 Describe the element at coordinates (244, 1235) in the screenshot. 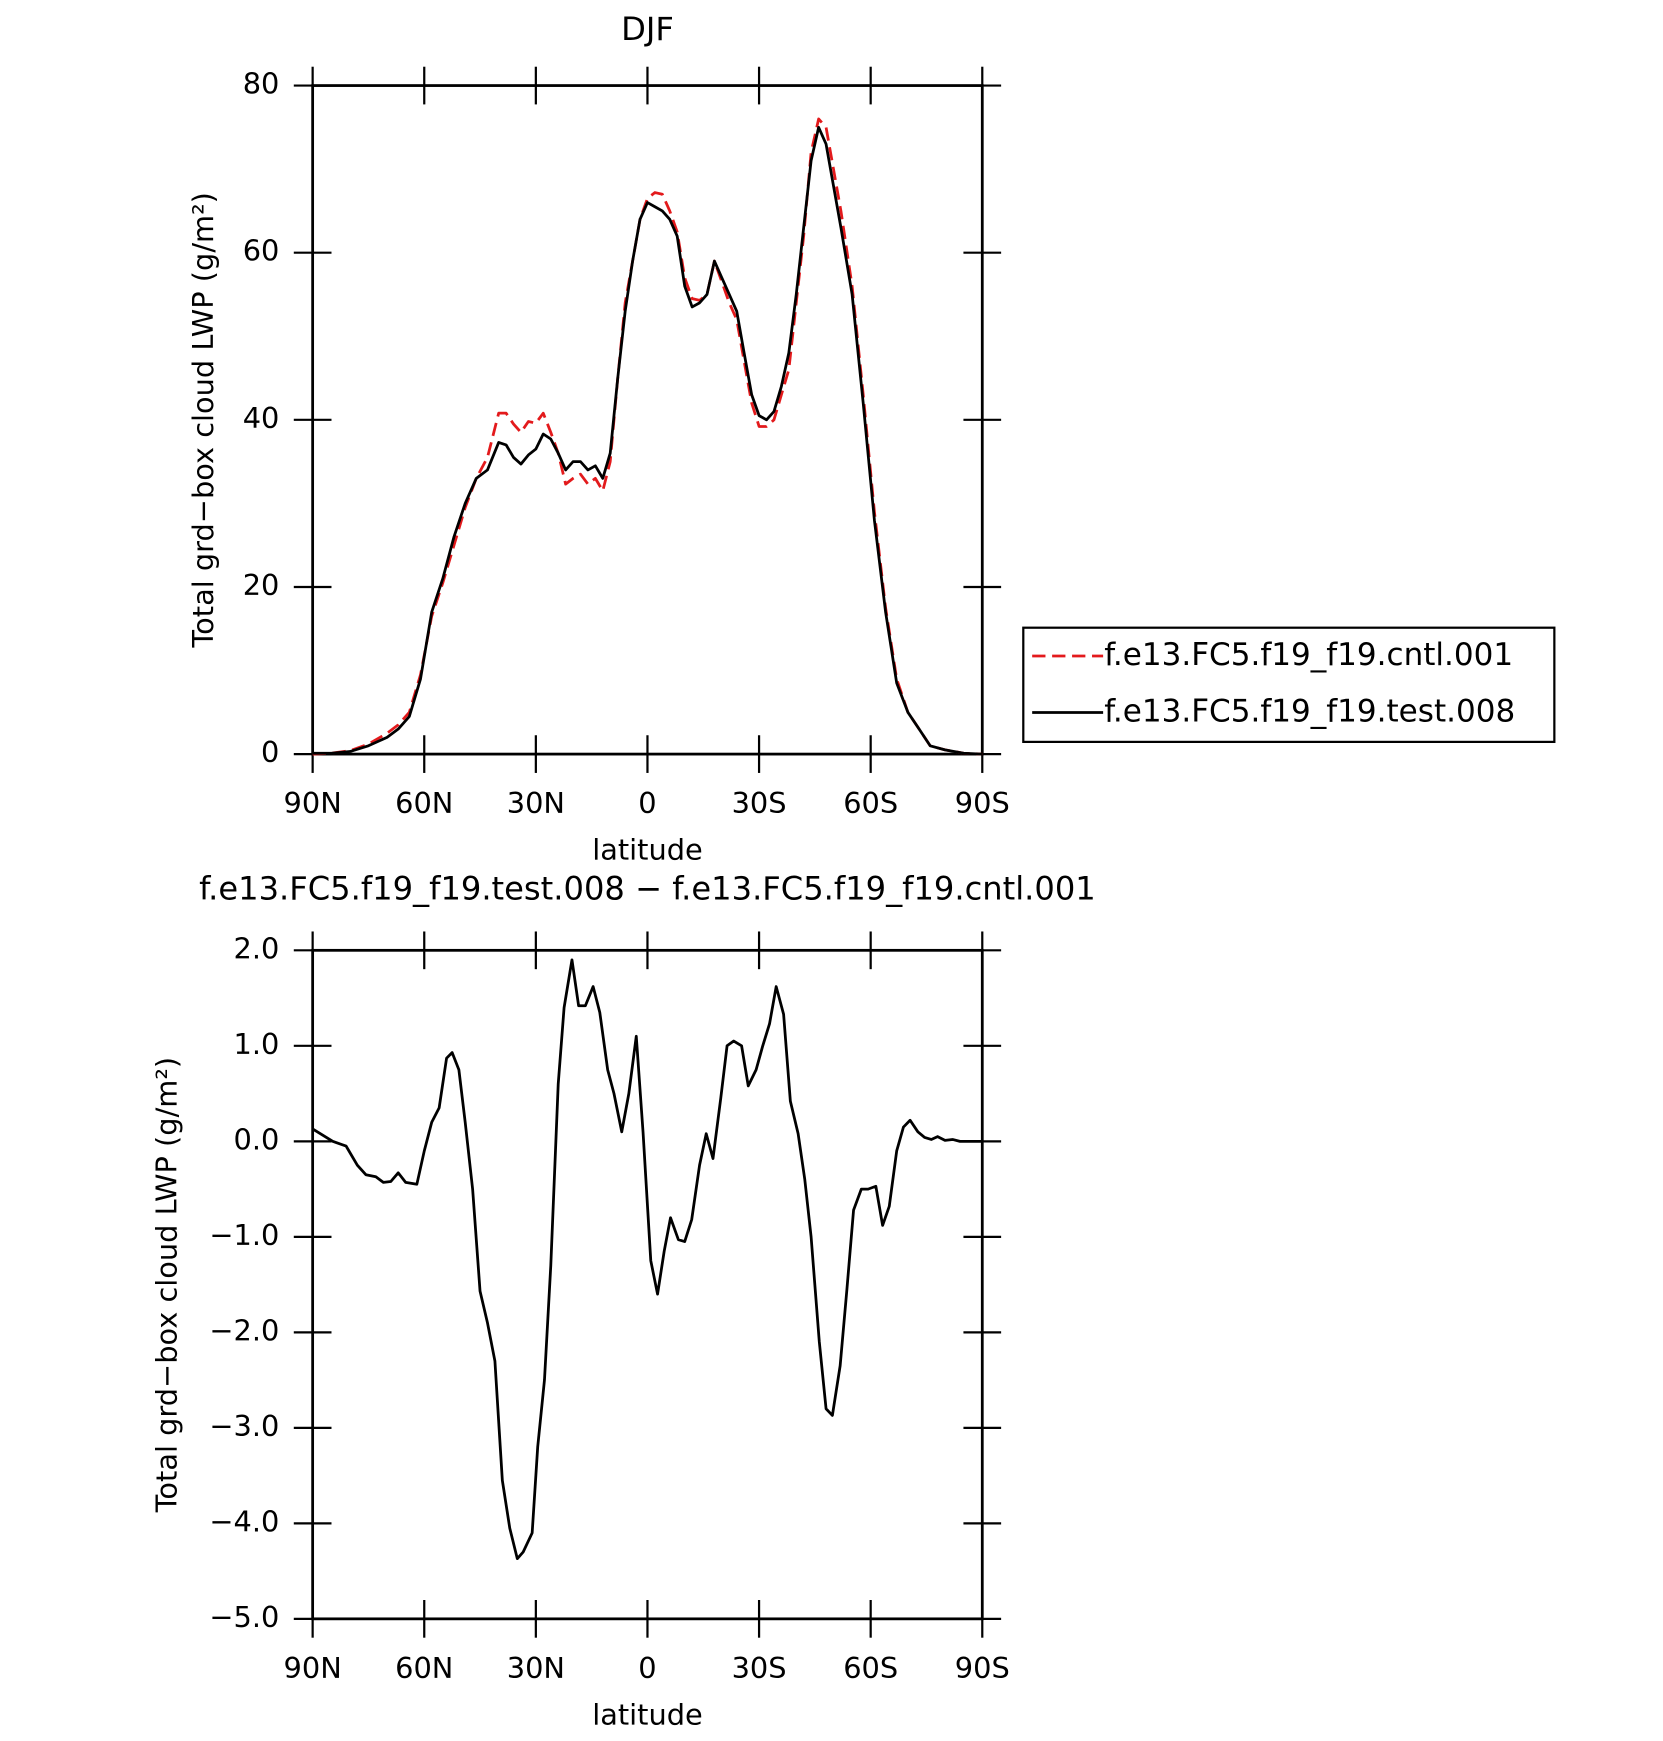

I see `y-tick-label: −1.0` at that location.